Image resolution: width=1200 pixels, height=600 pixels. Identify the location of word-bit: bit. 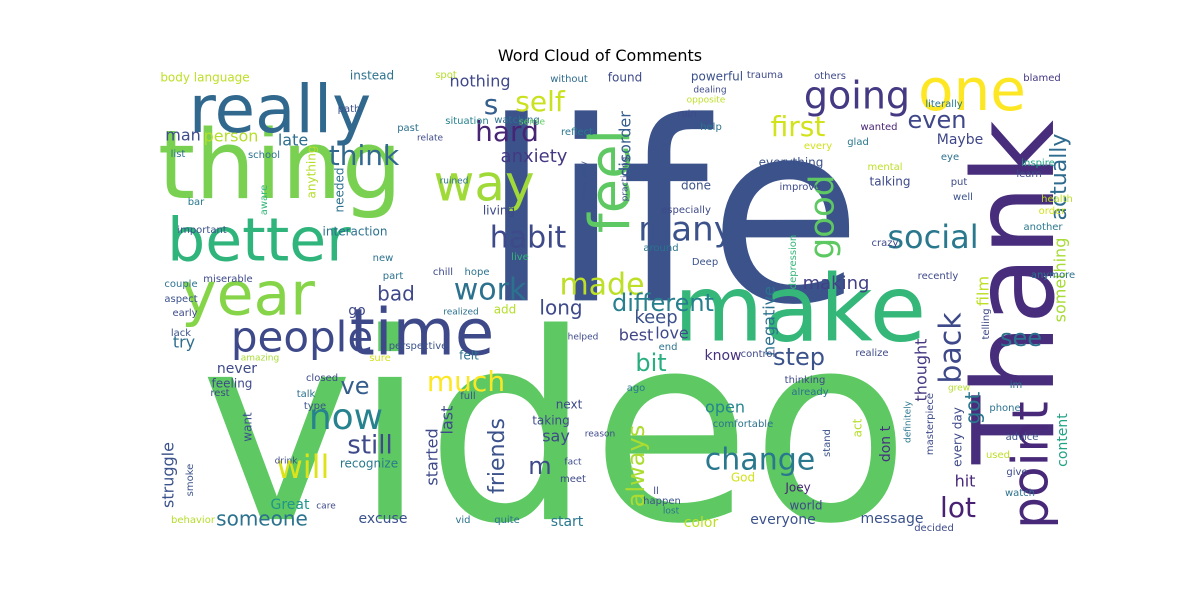
(650, 363).